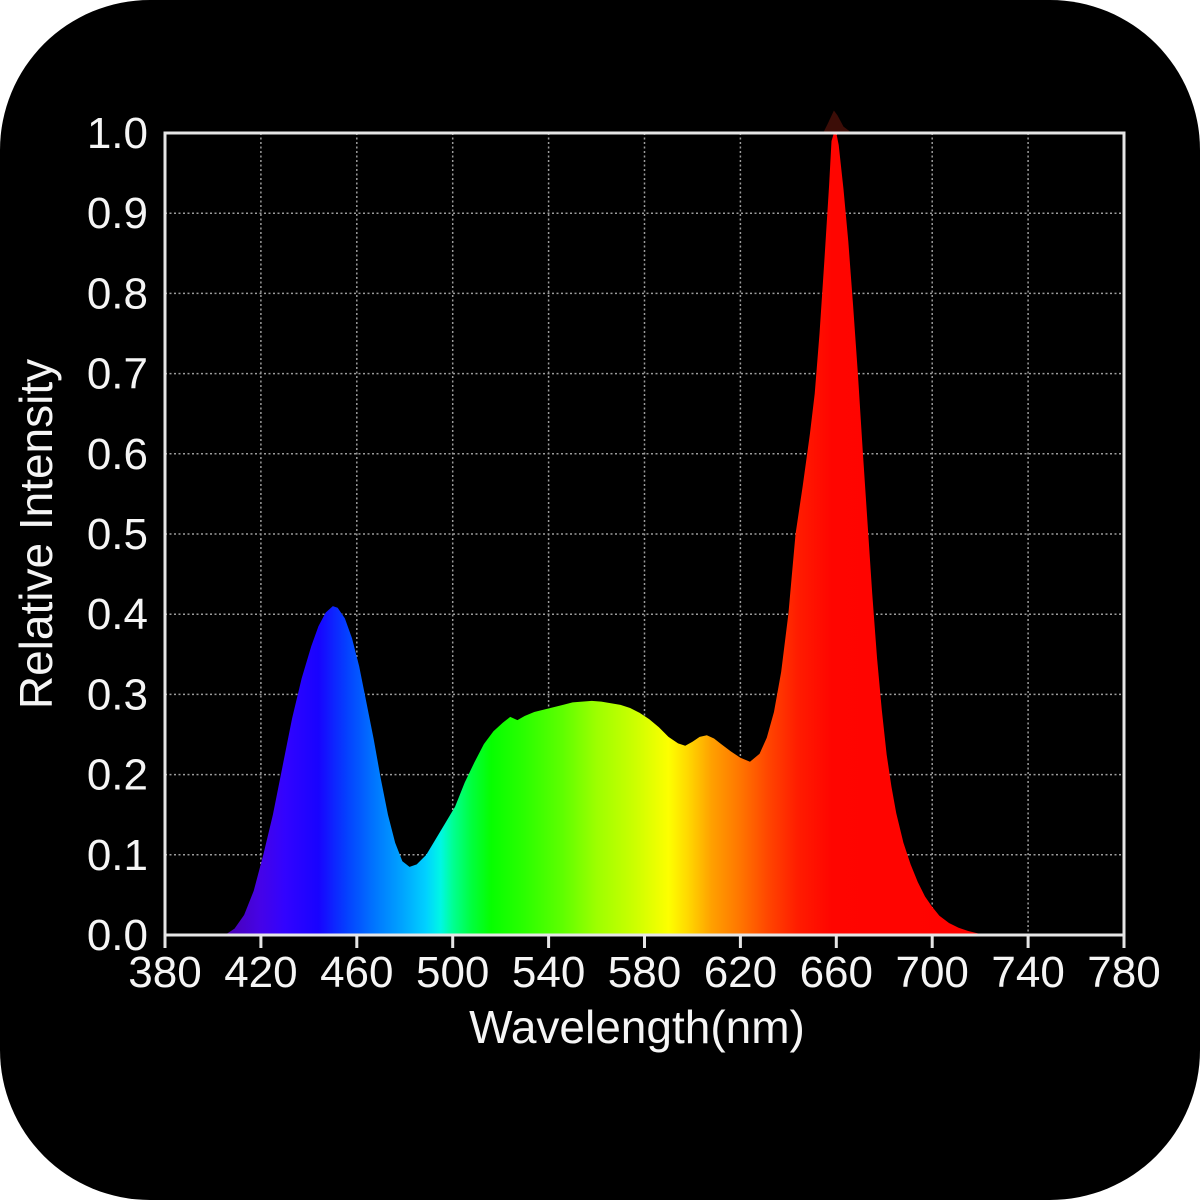  I want to click on y-axis-title: Relative Intensity, so click(36, 534).